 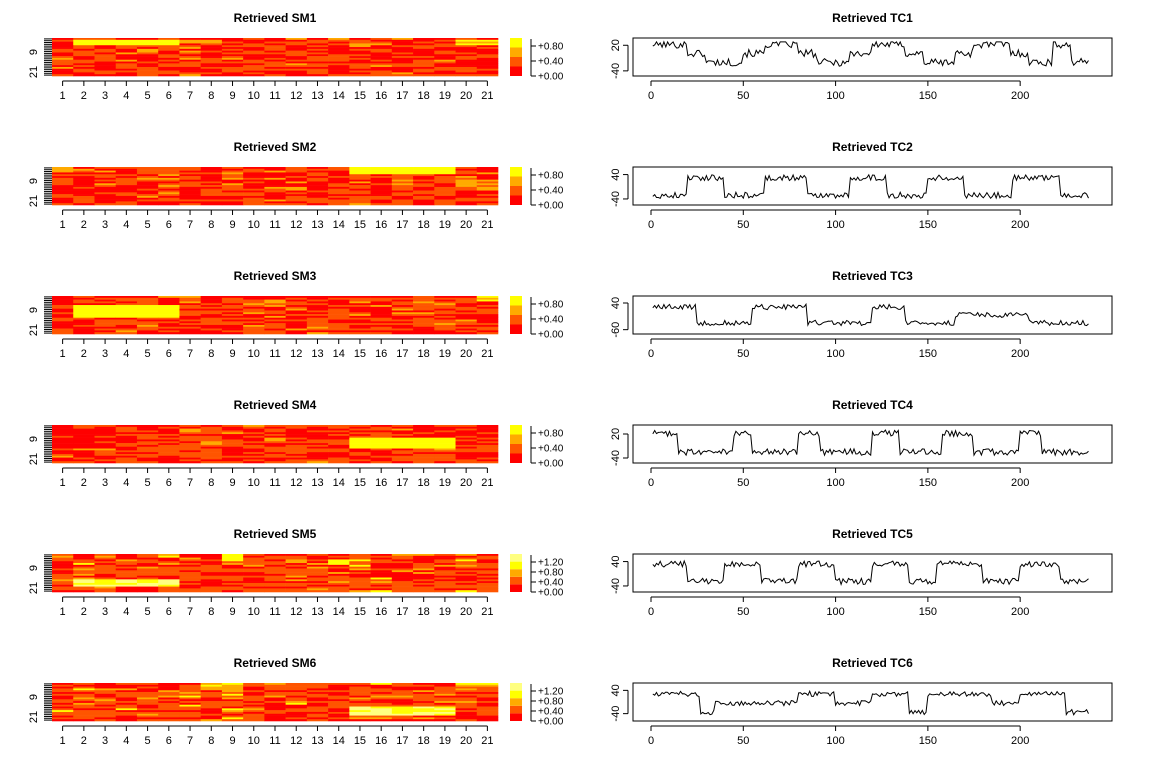 I want to click on legend-tick-label: +0.40, so click(x=551, y=449).